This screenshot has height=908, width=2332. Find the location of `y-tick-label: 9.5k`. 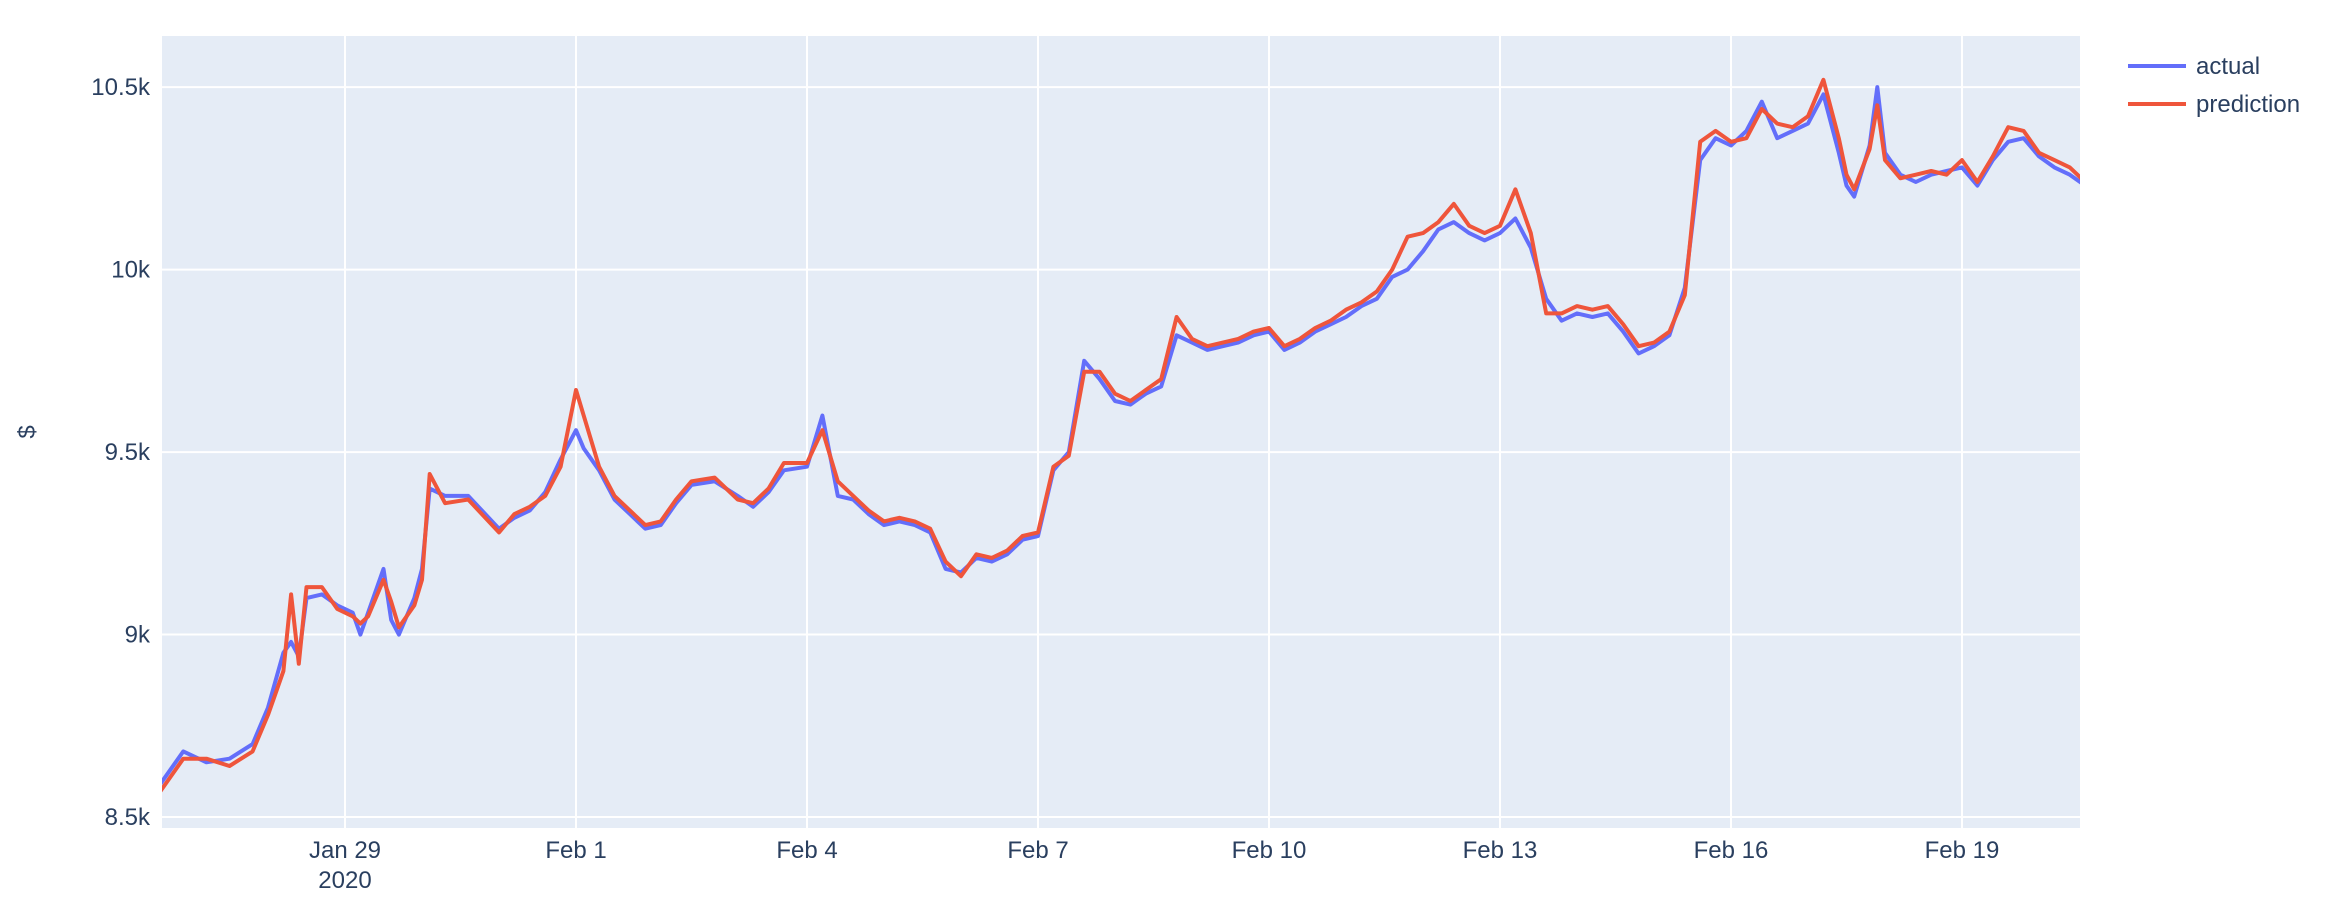

y-tick-label: 9.5k is located at coordinates (128, 452).